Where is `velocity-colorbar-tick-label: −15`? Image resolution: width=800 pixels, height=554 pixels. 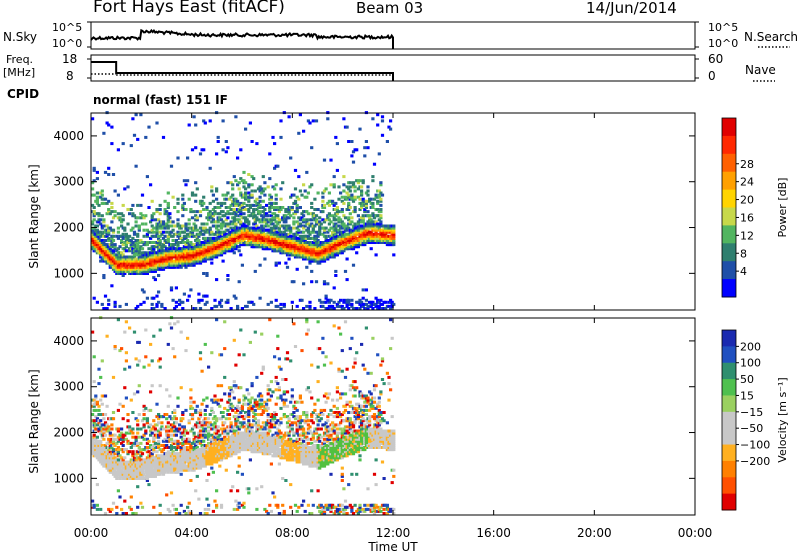
velocity-colorbar-tick-label: −15 is located at coordinates (751, 412).